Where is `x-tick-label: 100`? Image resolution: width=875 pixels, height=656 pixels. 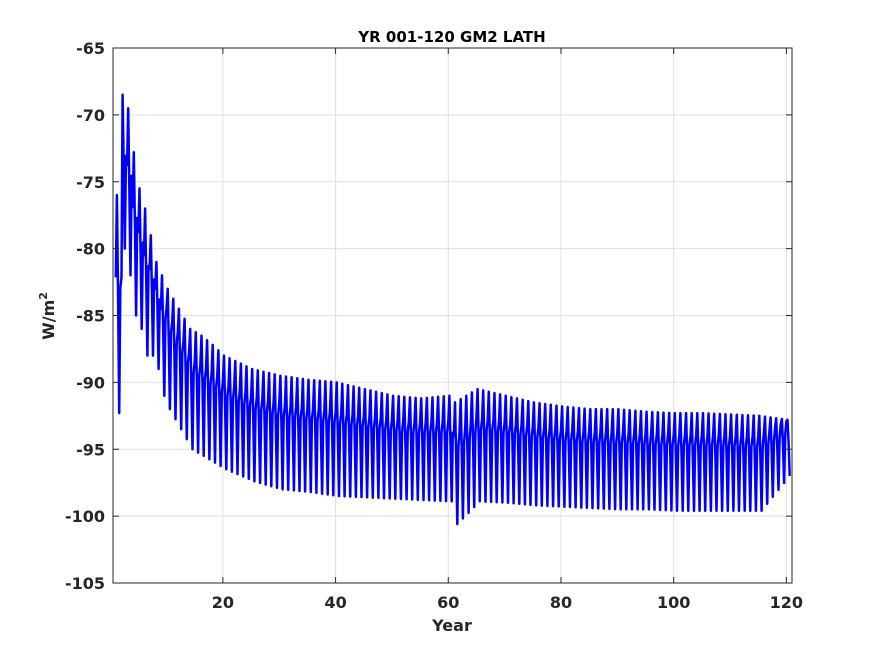 x-tick-label: 100 is located at coordinates (673, 602).